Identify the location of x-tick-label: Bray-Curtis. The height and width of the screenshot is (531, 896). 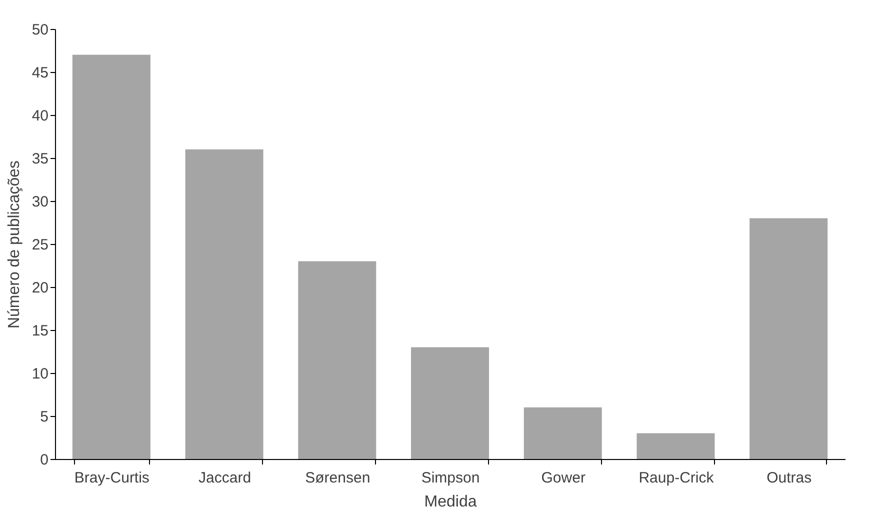
(112, 478).